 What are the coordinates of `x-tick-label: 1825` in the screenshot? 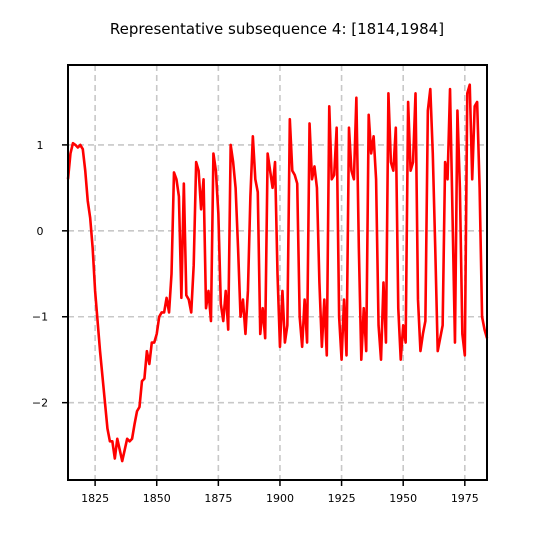 It's located at (95, 498).